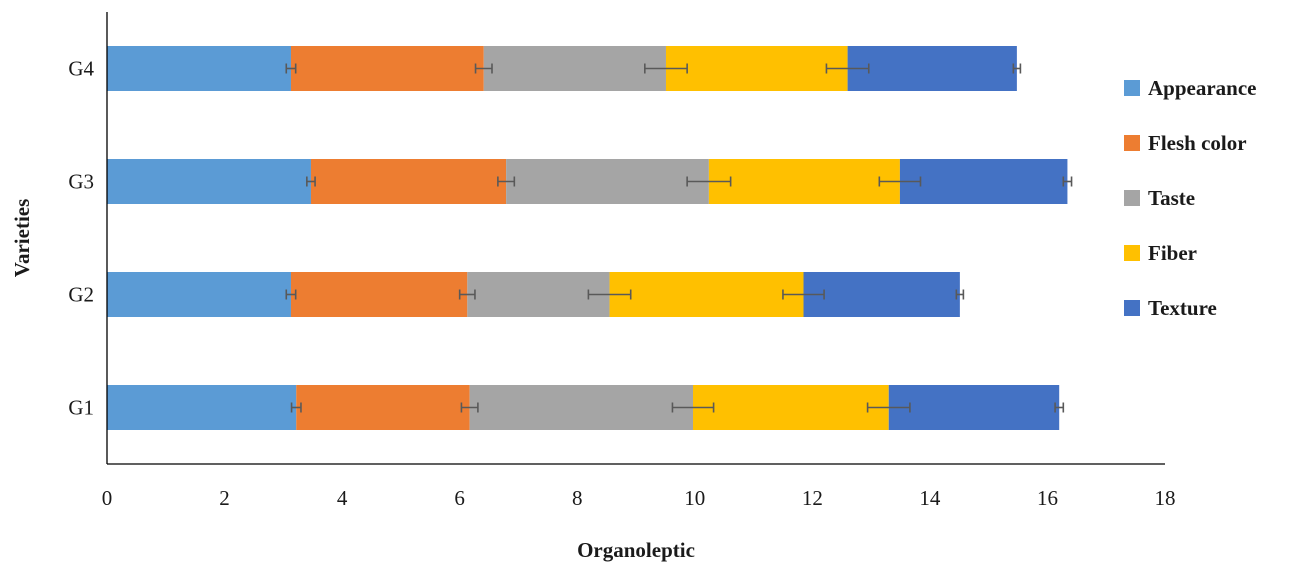 This screenshot has width=1289, height=572. What do you see at coordinates (803, 294) in the screenshot?
I see `error-bar-g2-fiber` at bounding box center [803, 294].